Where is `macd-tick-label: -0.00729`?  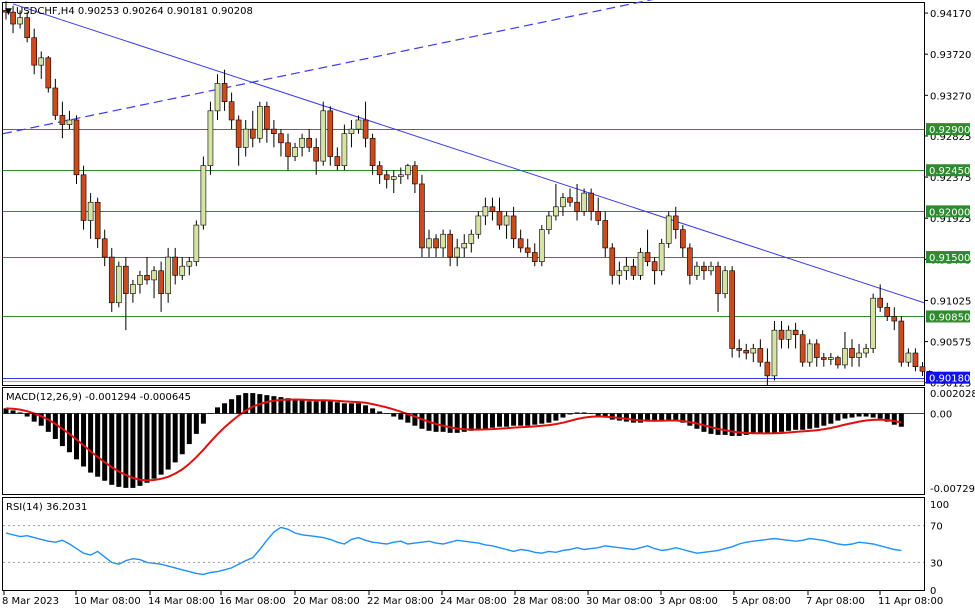
macd-tick-label: -0.00729 is located at coordinates (952, 489).